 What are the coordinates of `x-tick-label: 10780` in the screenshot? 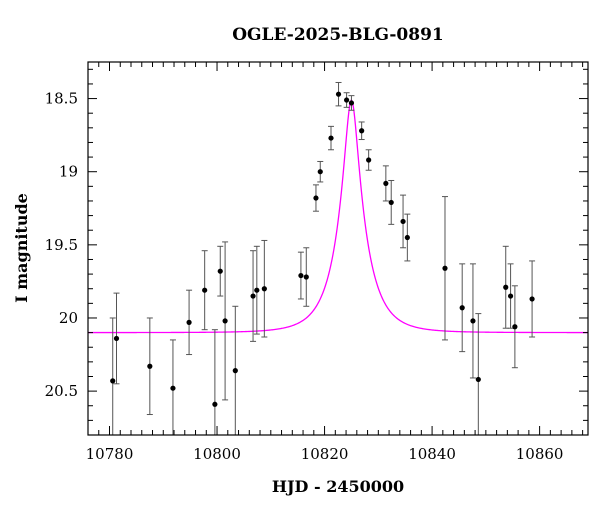 It's located at (110, 454).